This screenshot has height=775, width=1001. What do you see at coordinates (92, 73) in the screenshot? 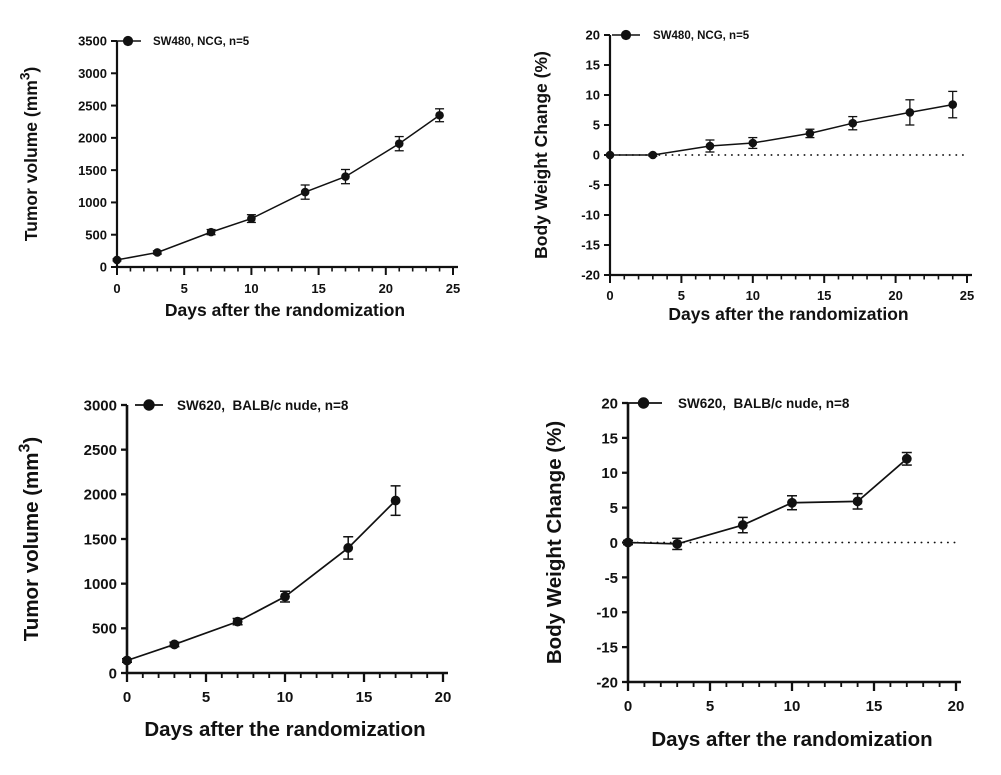
I see `y-tick-label: 3000` at bounding box center [92, 73].